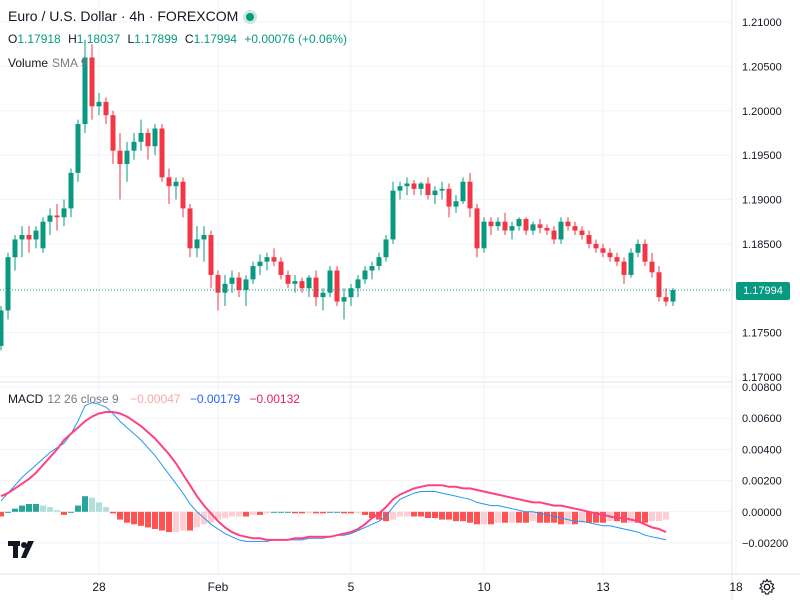 This screenshot has height=600, width=800. Describe the element at coordinates (123, 16) in the screenshot. I see `symbol-title: Euro / U.S. Dollar · 4h · FOREXCOM` at that location.